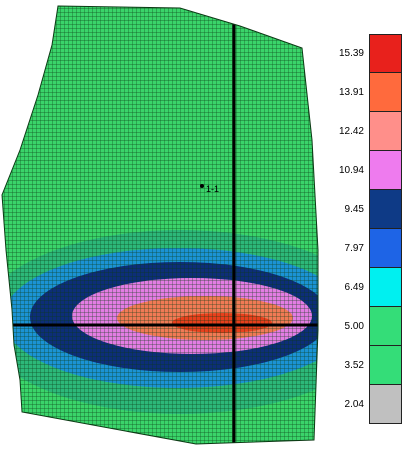 Image resolution: width=408 pixels, height=470 pixels. Describe the element at coordinates (354, 404) in the screenshot. I see `legend-value: 2.04` at that location.